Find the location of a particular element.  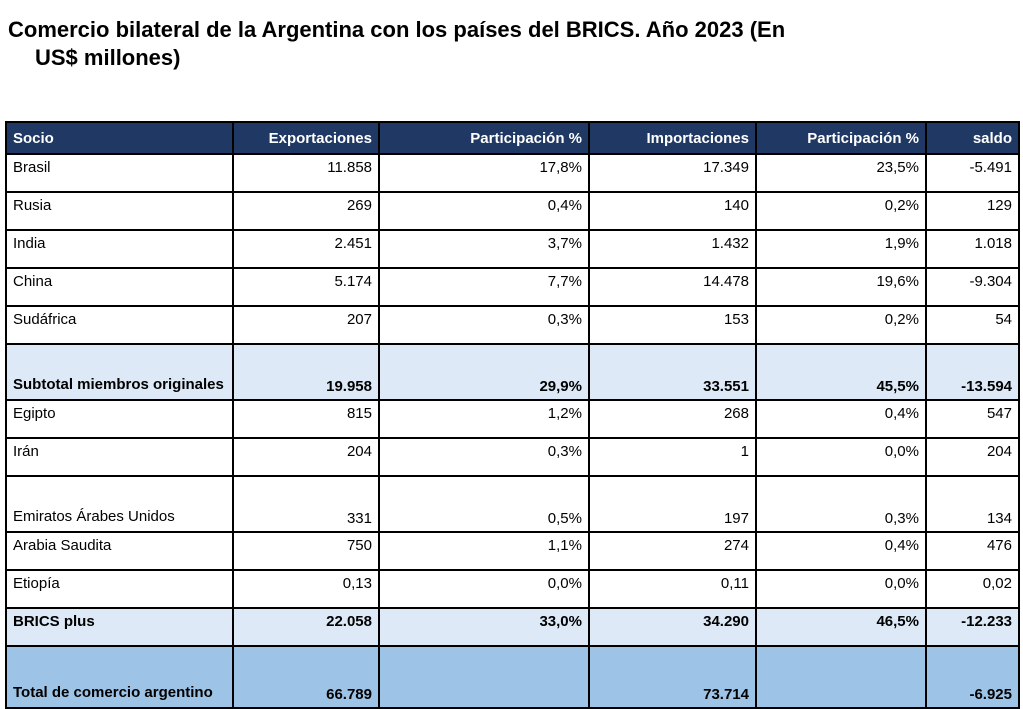

cell-participacion-exp: 0,4% is located at coordinates (484, 211).